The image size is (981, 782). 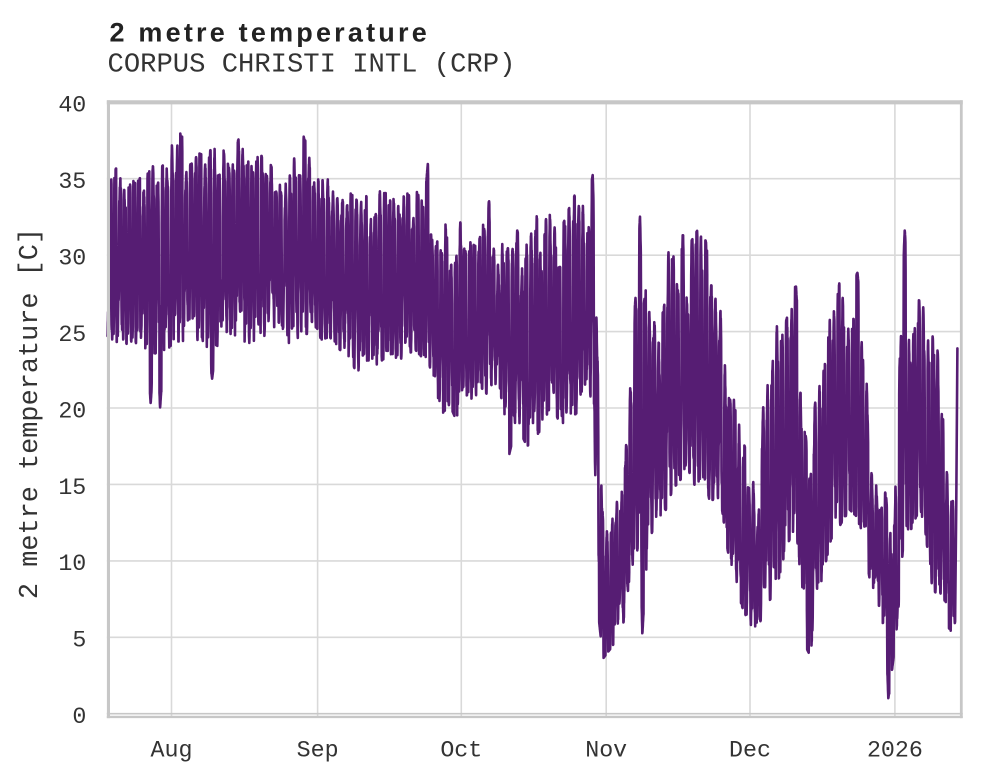 I want to click on svg-text: 30, so click(x=72, y=259).